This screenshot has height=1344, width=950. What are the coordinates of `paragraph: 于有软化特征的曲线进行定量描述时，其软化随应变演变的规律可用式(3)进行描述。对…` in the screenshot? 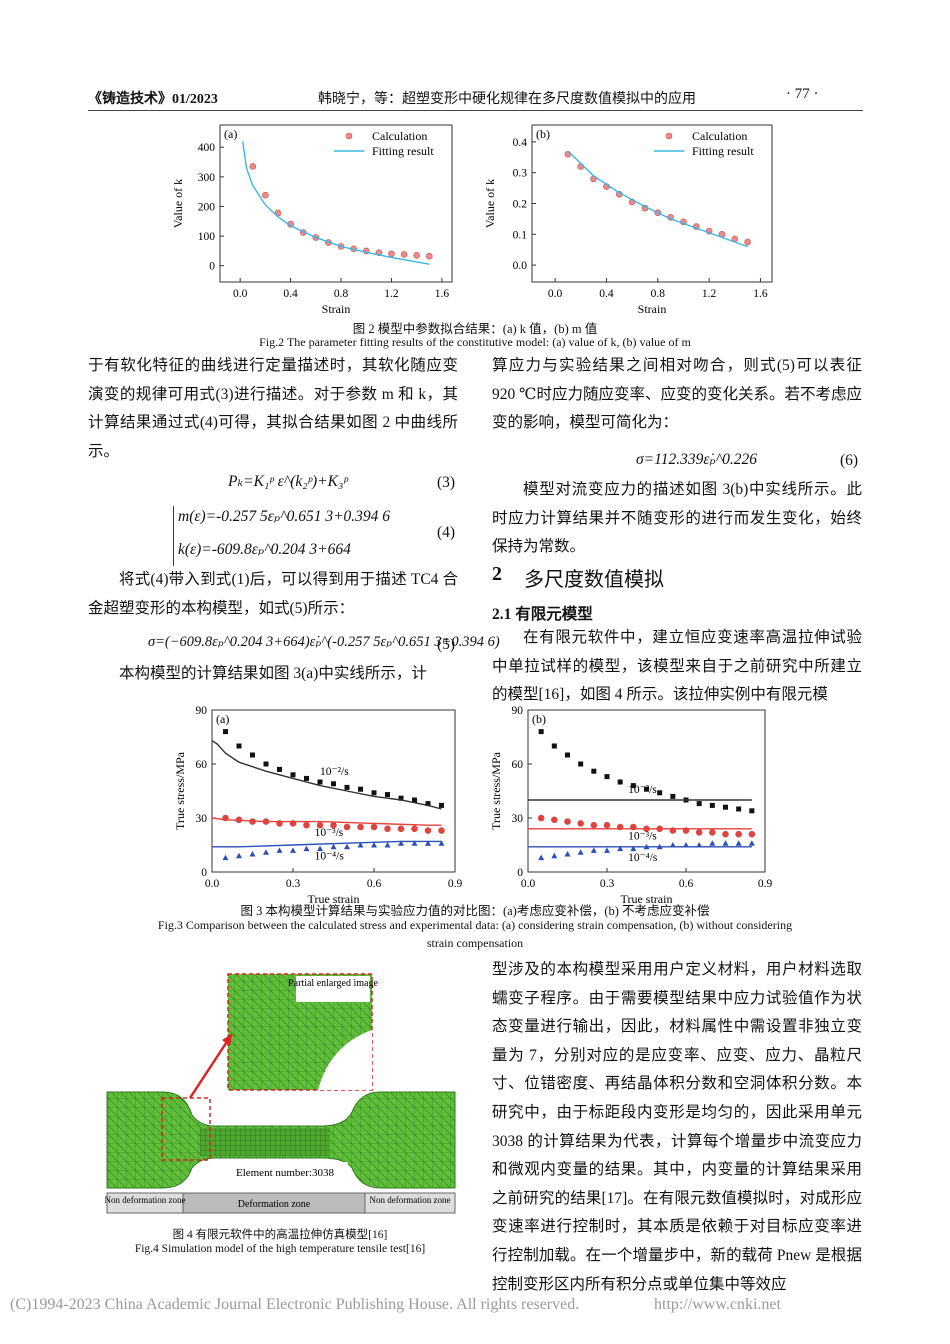 It's located at (273, 408).